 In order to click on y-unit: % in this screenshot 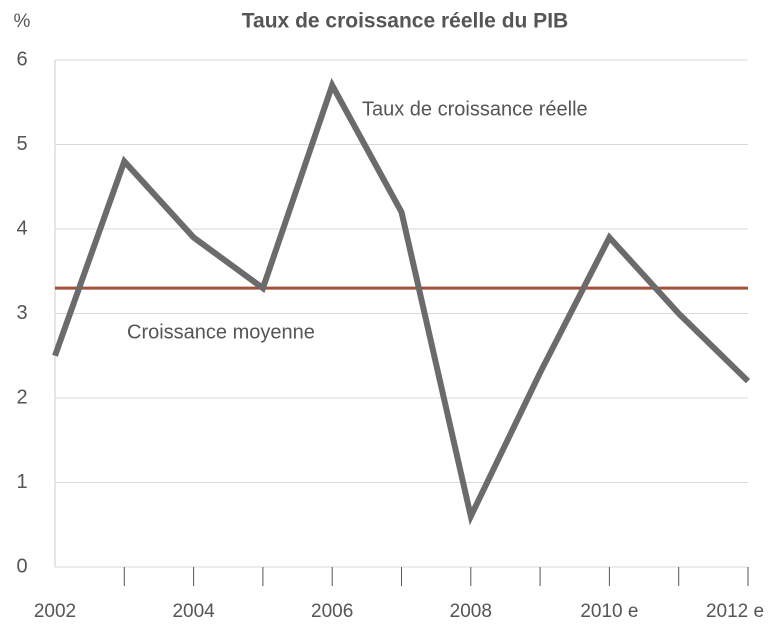, I will do `click(22, 21)`.